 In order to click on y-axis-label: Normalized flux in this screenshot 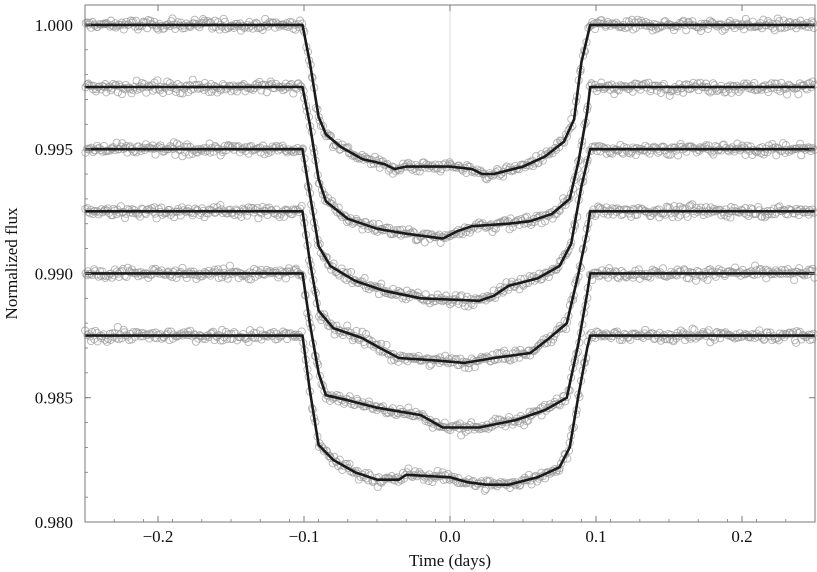, I will do `click(11, 263)`.